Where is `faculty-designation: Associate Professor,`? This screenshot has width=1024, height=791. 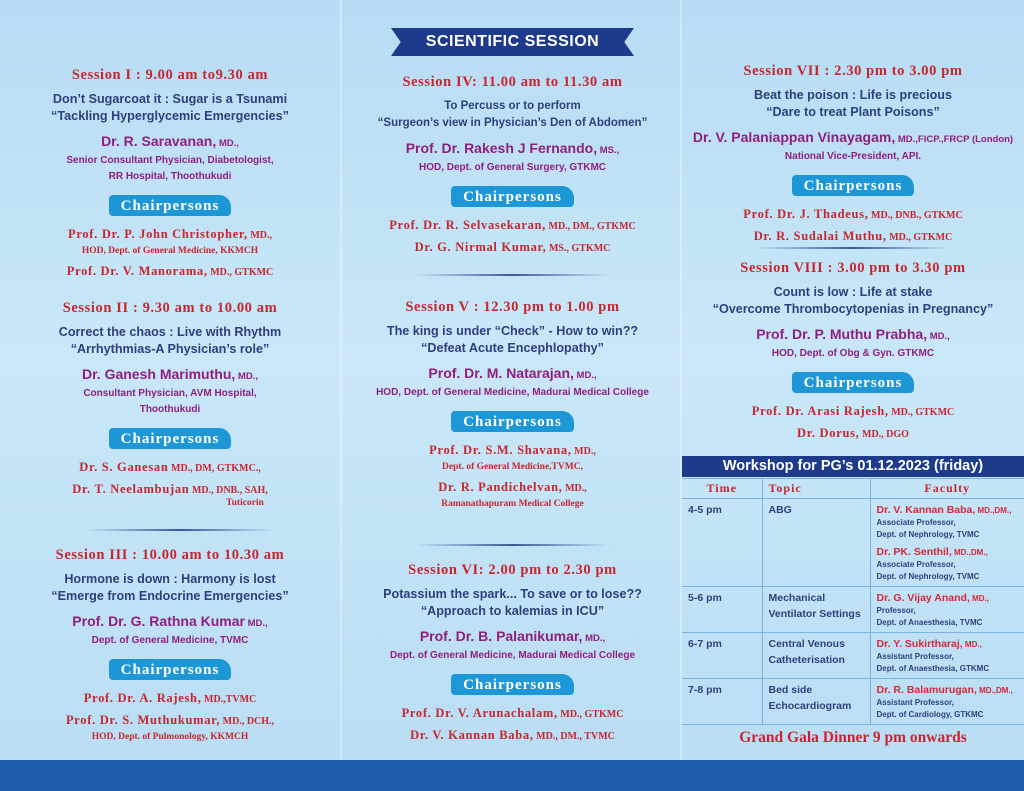 faculty-designation: Associate Professor, is located at coordinates (916, 522).